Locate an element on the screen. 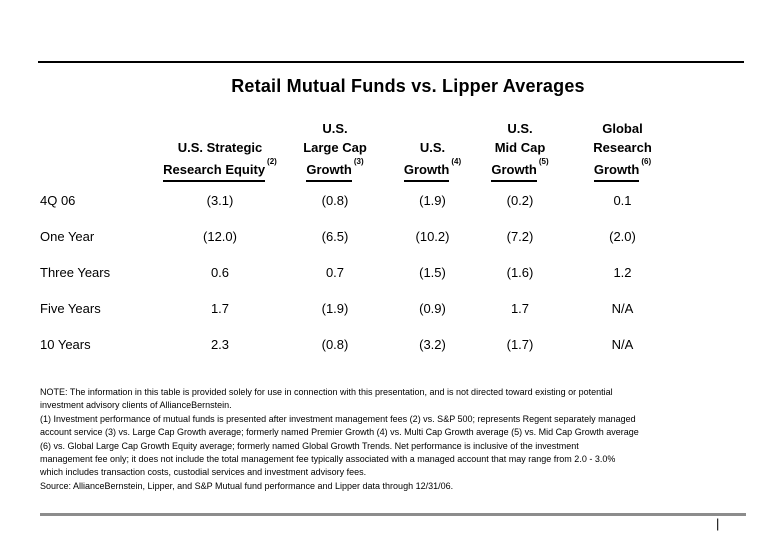 This screenshot has width=779, height=540. footnote-ref: (2) is located at coordinates (272, 161).